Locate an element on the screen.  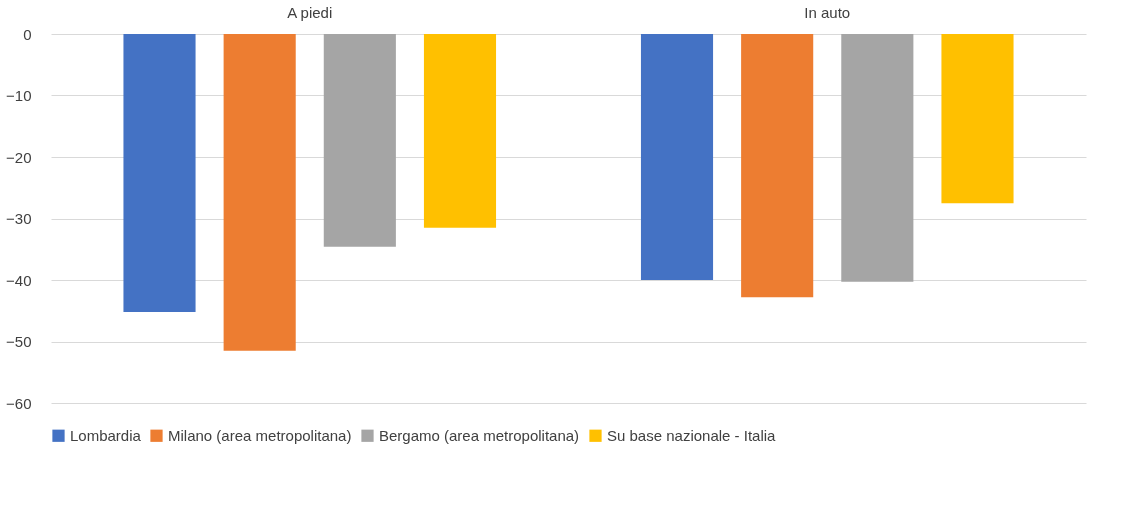
legend-label: Bergamo (area metropolitana) is located at coordinates (479, 435).